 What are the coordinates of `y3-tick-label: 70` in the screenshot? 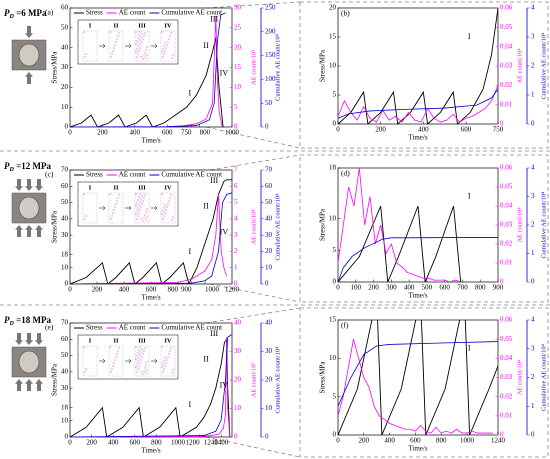 It's located at (269, 170).